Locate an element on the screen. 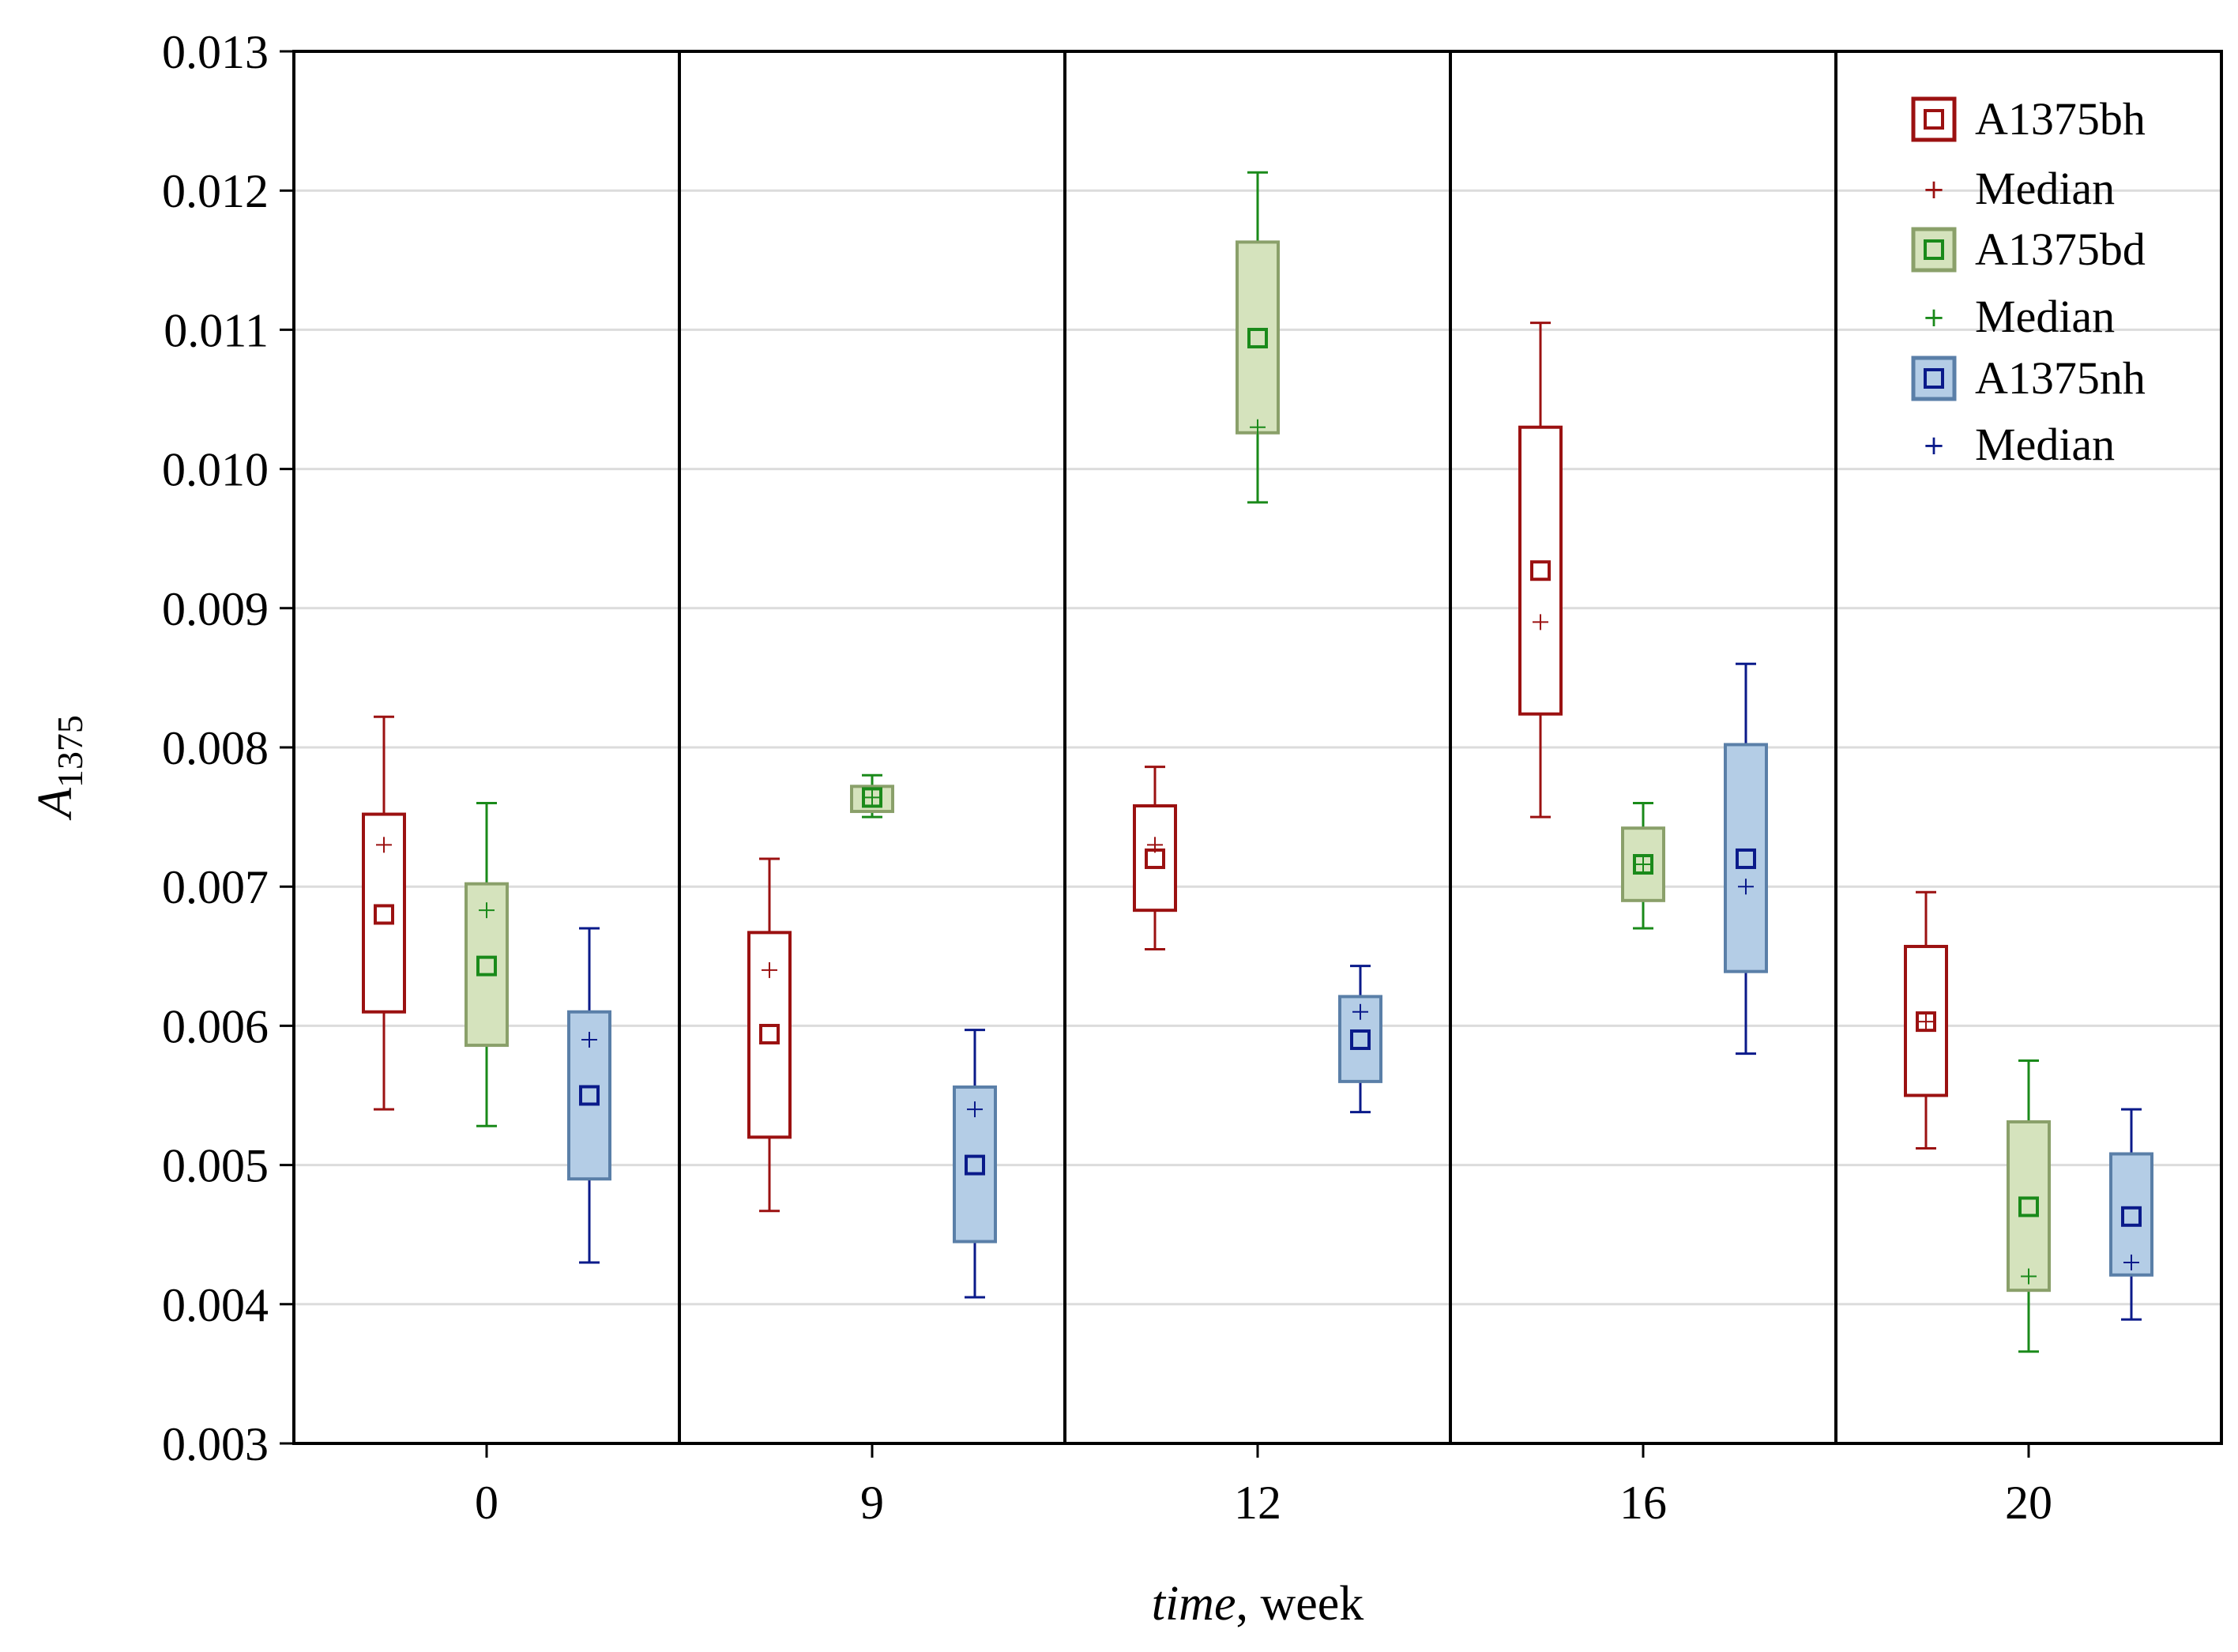  legend-swatch-a1375bd is located at coordinates (1934, 250).